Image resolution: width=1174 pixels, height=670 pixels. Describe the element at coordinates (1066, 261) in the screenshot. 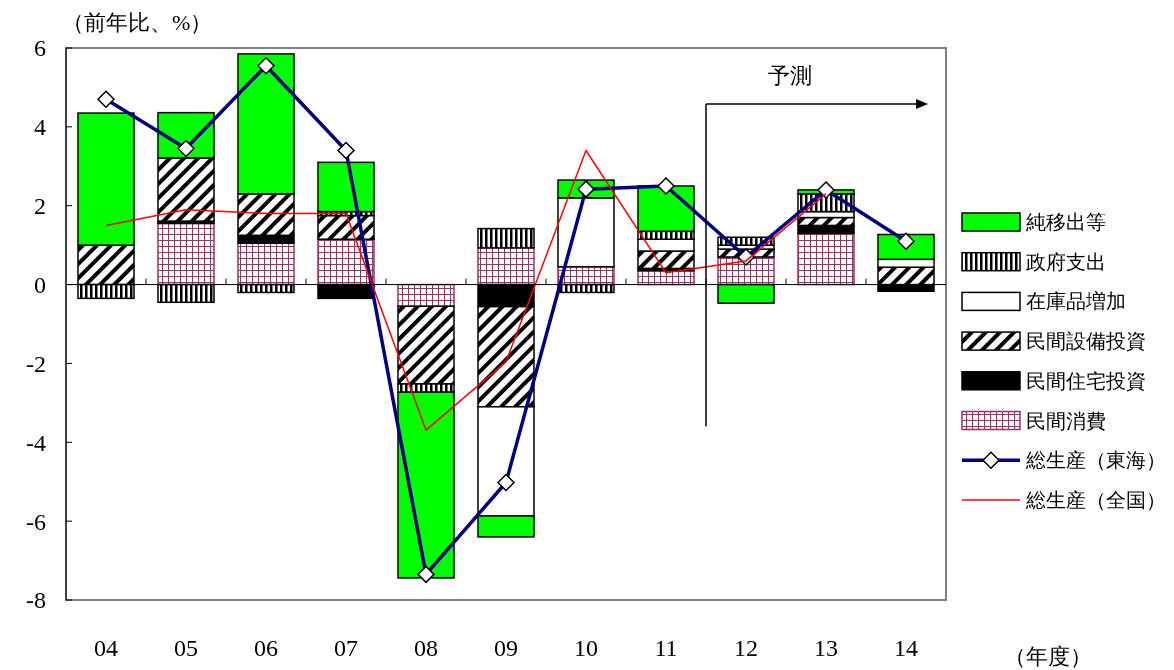

I see `legend-label: 政府支出` at that location.